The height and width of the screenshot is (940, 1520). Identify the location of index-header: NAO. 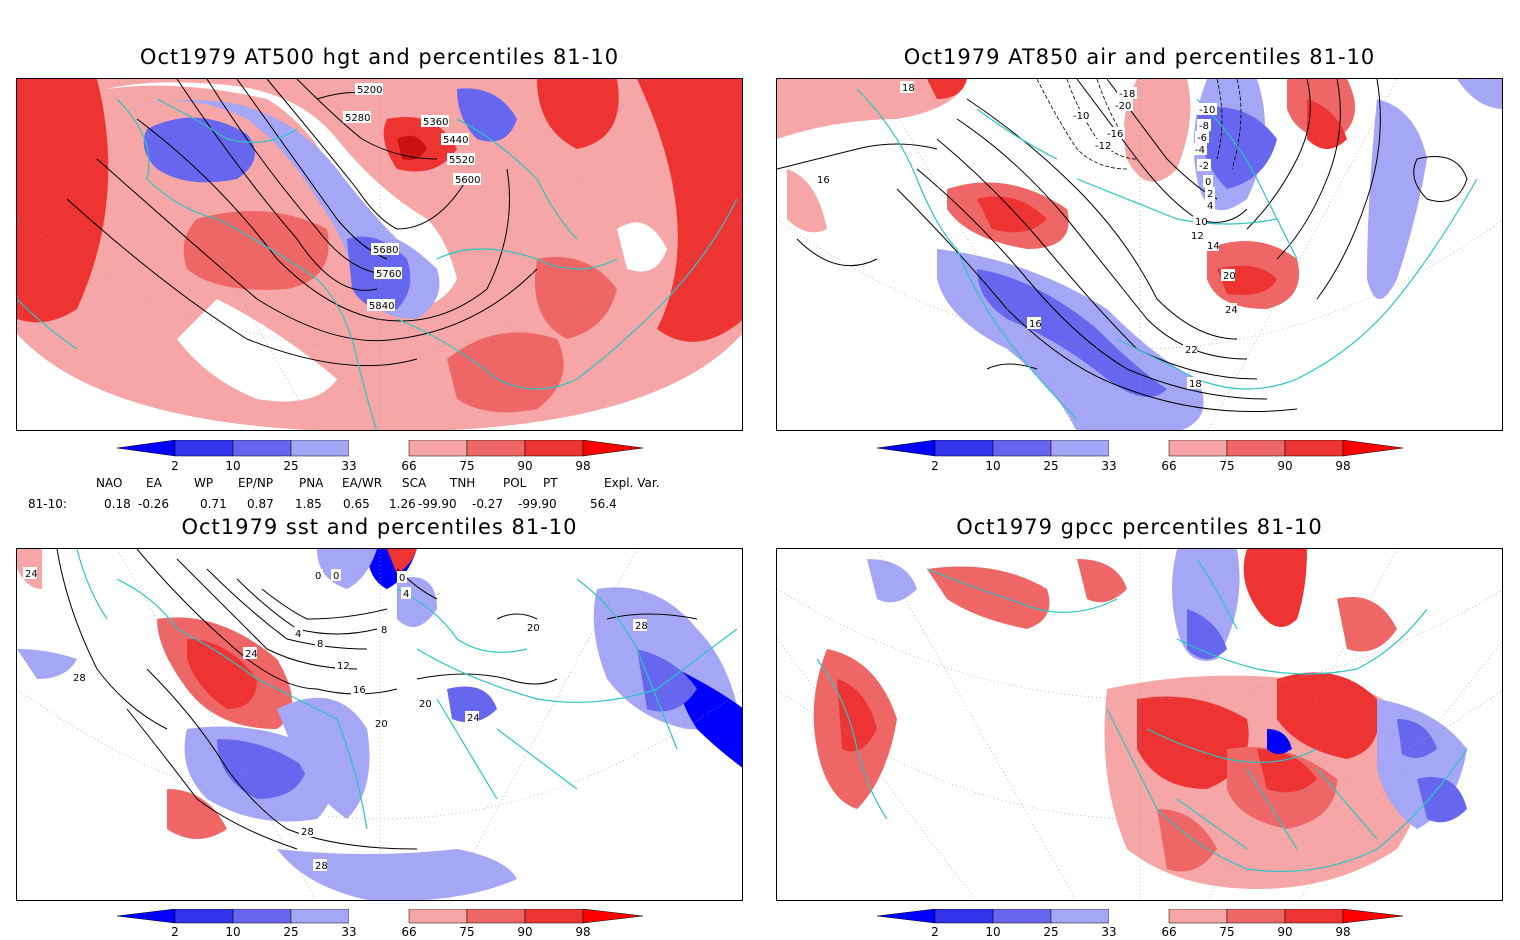
(109, 483).